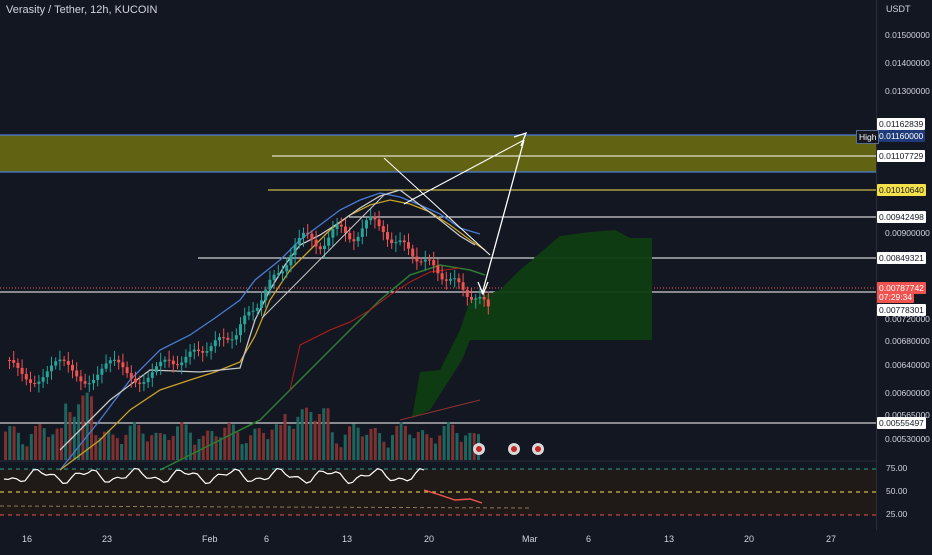  Describe the element at coordinates (323, 256) in the screenshot. I see `trendline-support` at that location.